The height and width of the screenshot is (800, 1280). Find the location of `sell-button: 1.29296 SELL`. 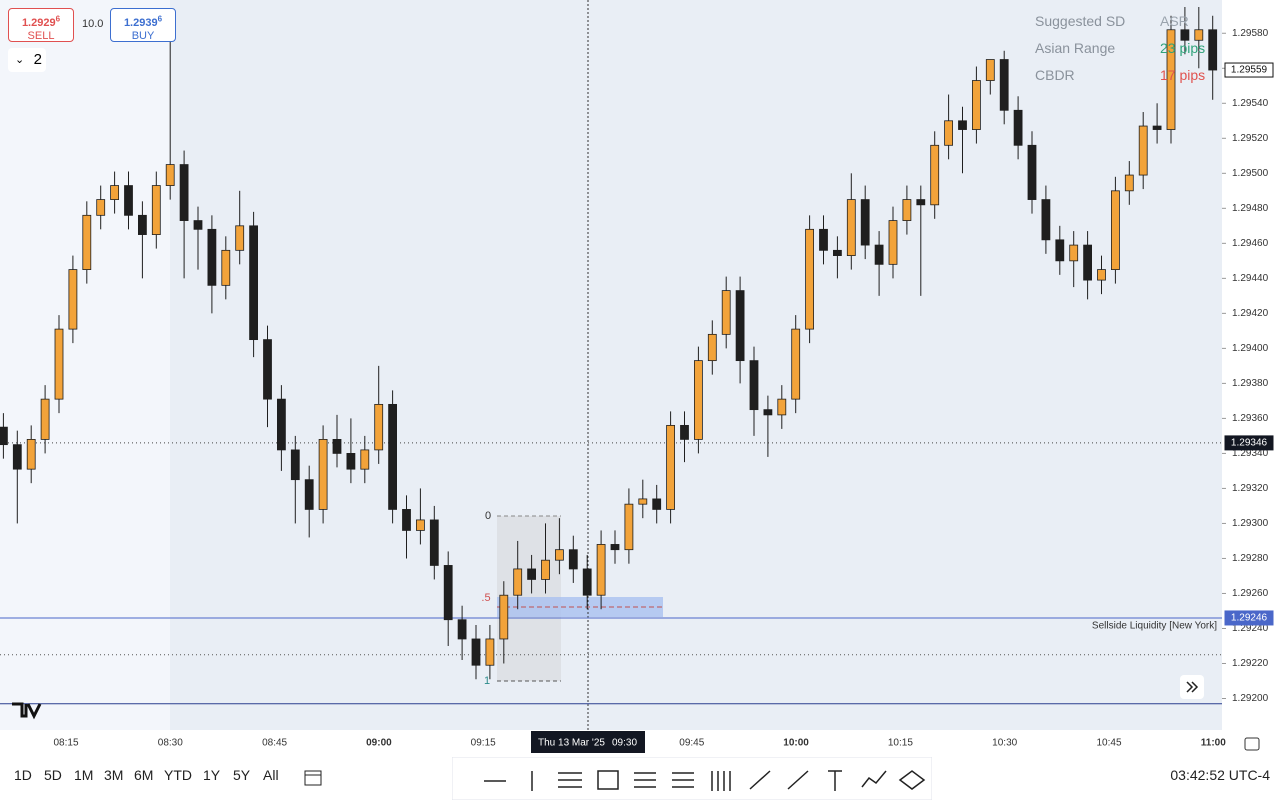

sell-button: 1.29296 SELL is located at coordinates (41, 25).